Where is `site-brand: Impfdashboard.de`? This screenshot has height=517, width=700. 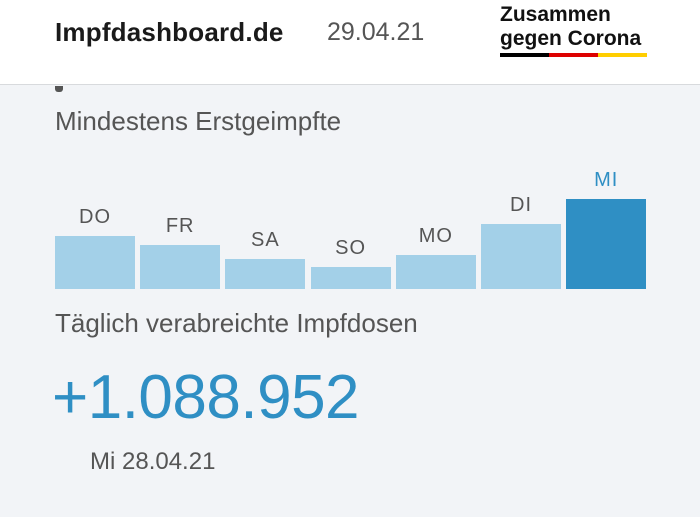 site-brand: Impfdashboard.de is located at coordinates (169, 32).